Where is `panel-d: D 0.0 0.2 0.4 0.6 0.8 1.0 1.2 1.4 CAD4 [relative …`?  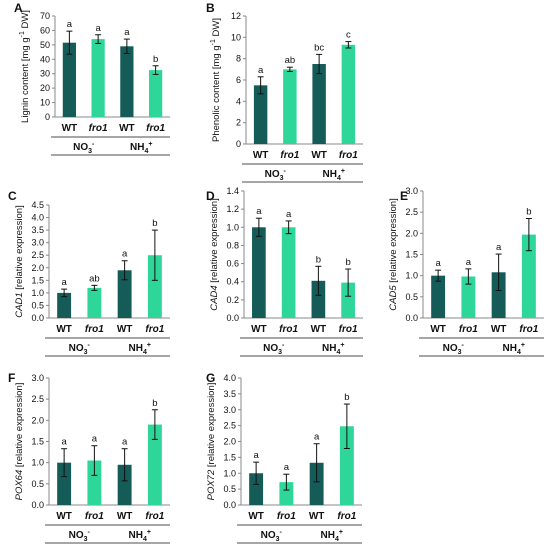 panel-d: D 0.0 0.2 0.4 0.6 0.8 1.0 1.2 1.4 CAD4 [relative … is located at coordinates (284, 271).